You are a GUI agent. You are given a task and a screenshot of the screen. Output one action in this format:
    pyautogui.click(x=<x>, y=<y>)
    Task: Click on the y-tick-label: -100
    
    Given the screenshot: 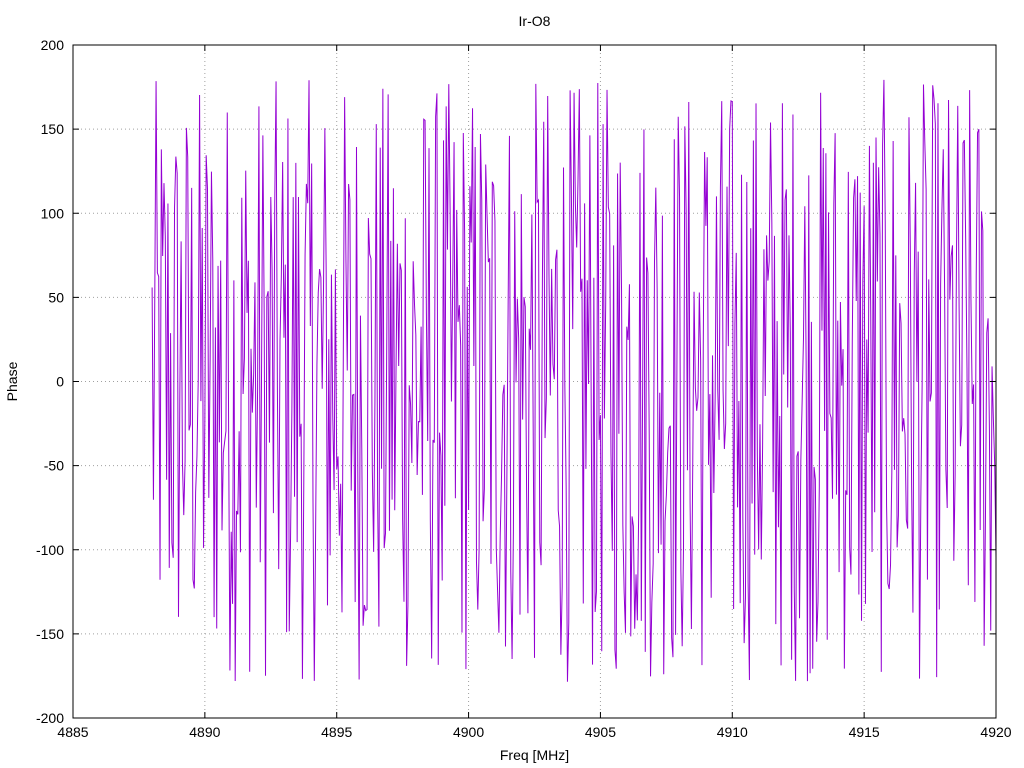 What is the action you would take?
    pyautogui.click(x=50, y=550)
    